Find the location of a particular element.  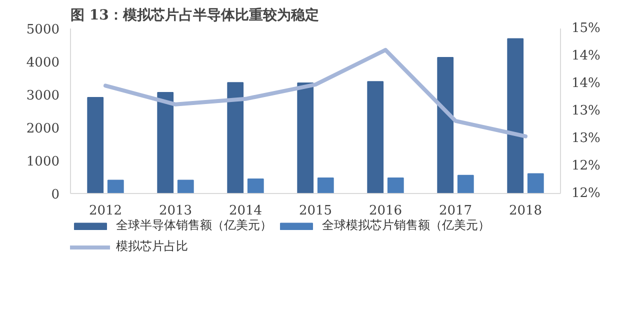

legend-label: 全球半导体销售额（亿美元） is located at coordinates (194, 225).